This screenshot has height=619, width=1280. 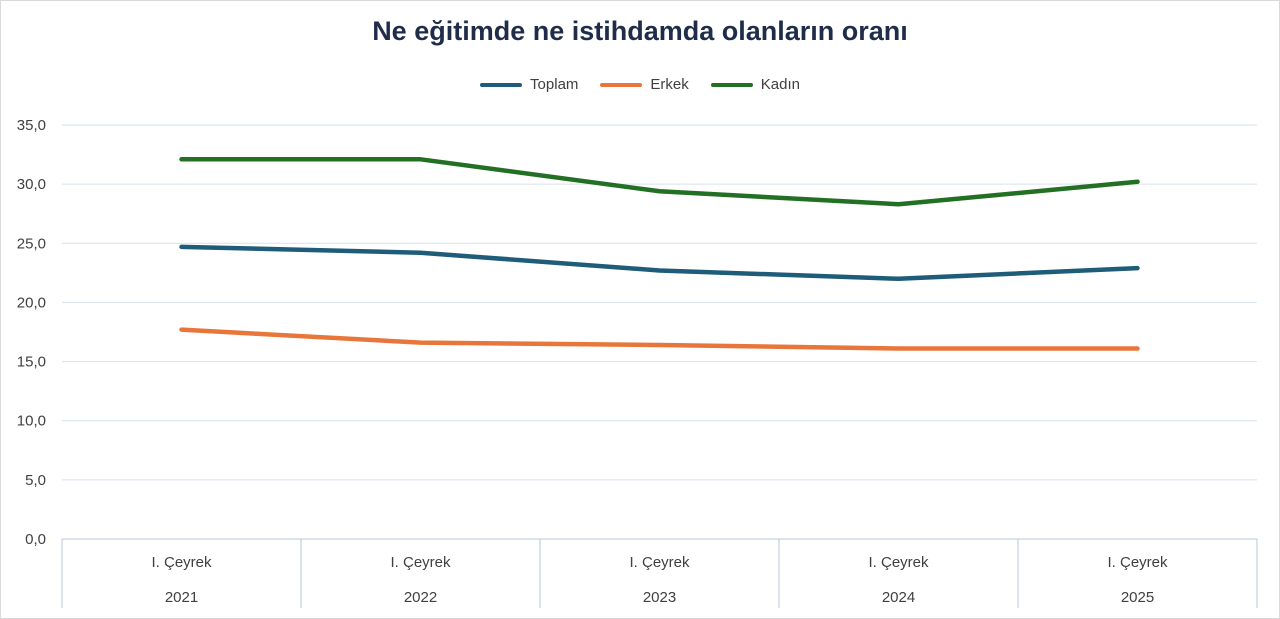 I want to click on x-tick-label-year: 2022, so click(x=420, y=597).